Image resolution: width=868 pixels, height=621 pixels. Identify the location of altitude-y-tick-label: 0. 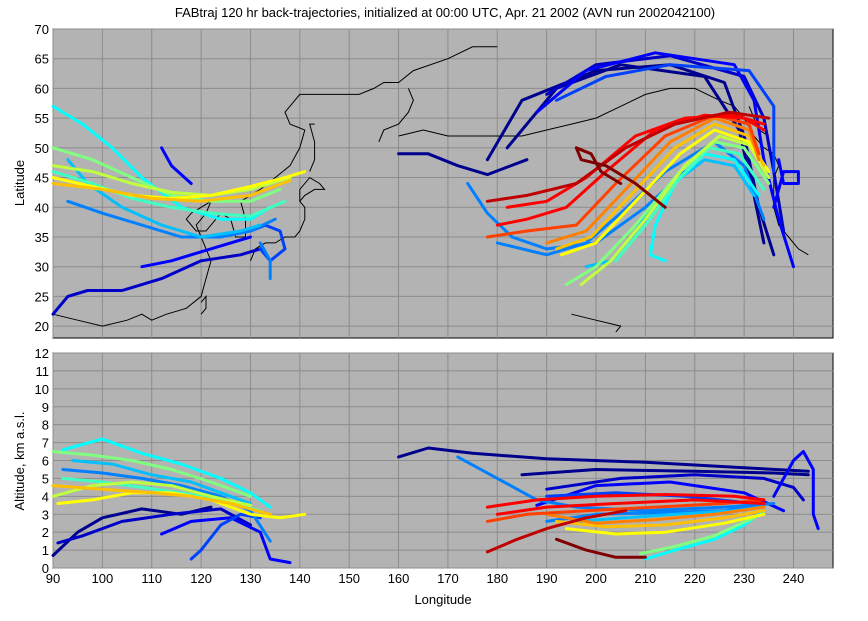
(45, 568).